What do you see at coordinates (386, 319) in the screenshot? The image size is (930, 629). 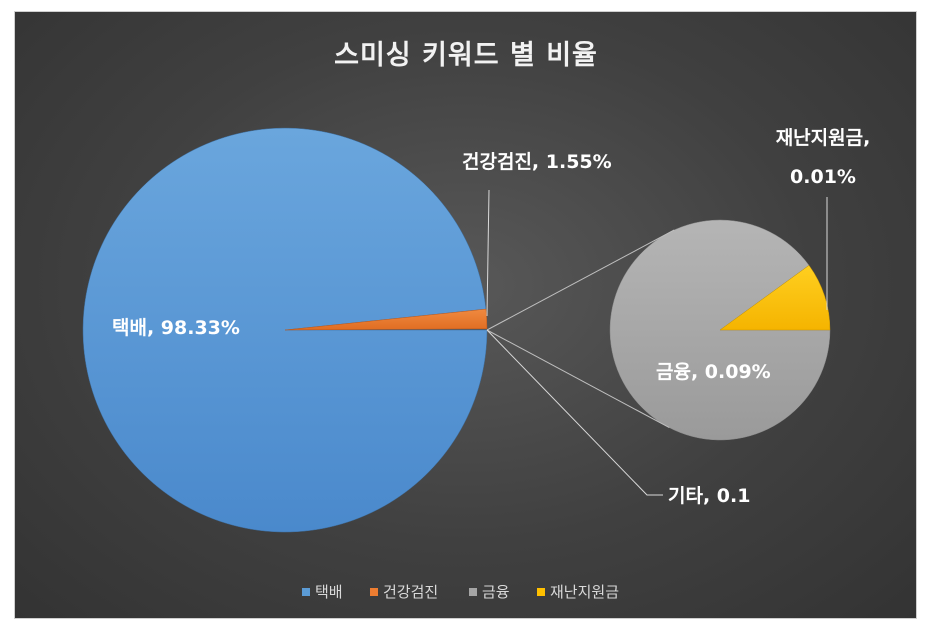 I see `slice-건강검진` at bounding box center [386, 319].